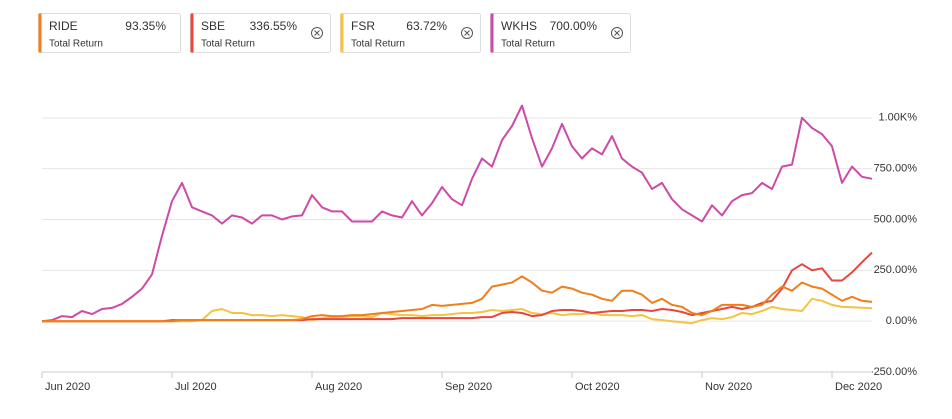 This screenshot has height=419, width=952. I want to click on legend-name: RIDE, so click(63, 26).